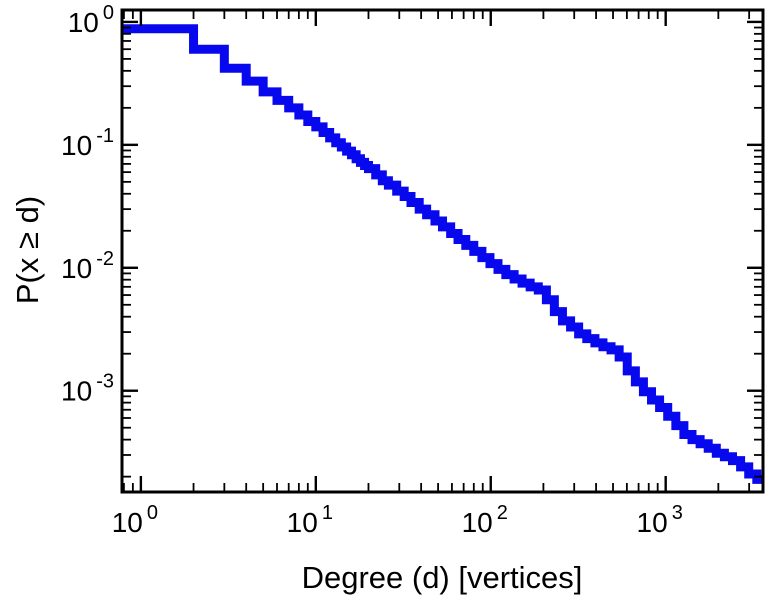 The width and height of the screenshot is (777, 600). I want to click on y-tick-label: 10 -3, so click(87, 389).